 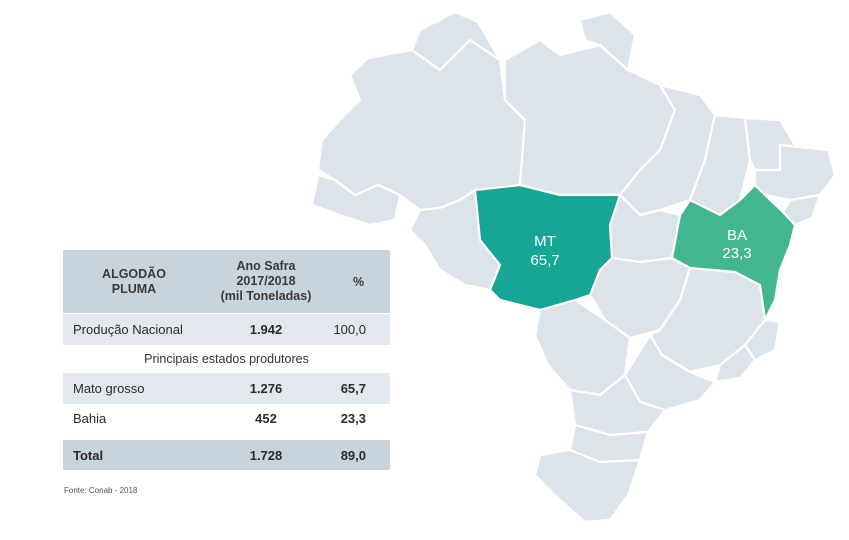 I want to click on table-row-ba: Bahia 452 23,3, so click(x=226, y=418).